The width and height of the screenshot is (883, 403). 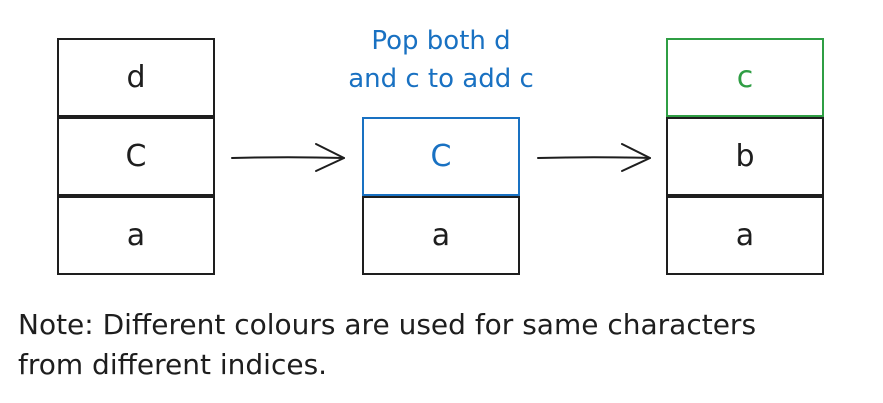 I want to click on stack-cell-top: C, so click(x=441, y=156).